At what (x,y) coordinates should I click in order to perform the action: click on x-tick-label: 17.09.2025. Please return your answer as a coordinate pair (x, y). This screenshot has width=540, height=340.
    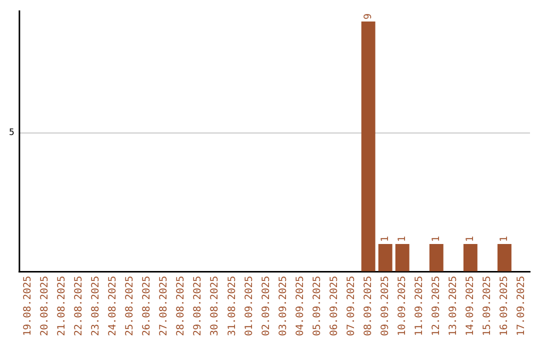
    Looking at the image, I should click on (522, 306).